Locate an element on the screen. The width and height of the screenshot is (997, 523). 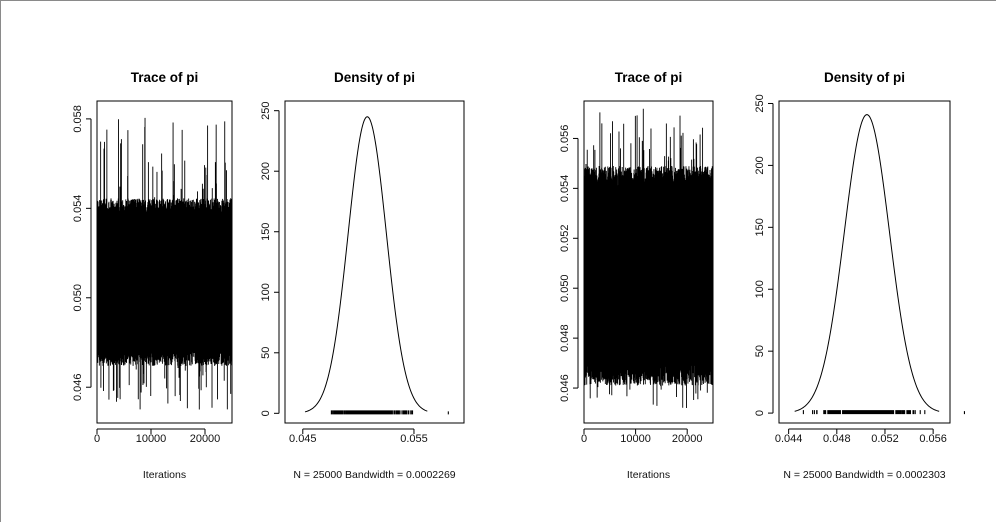
x-tick-label: 0.052 is located at coordinates (885, 439).